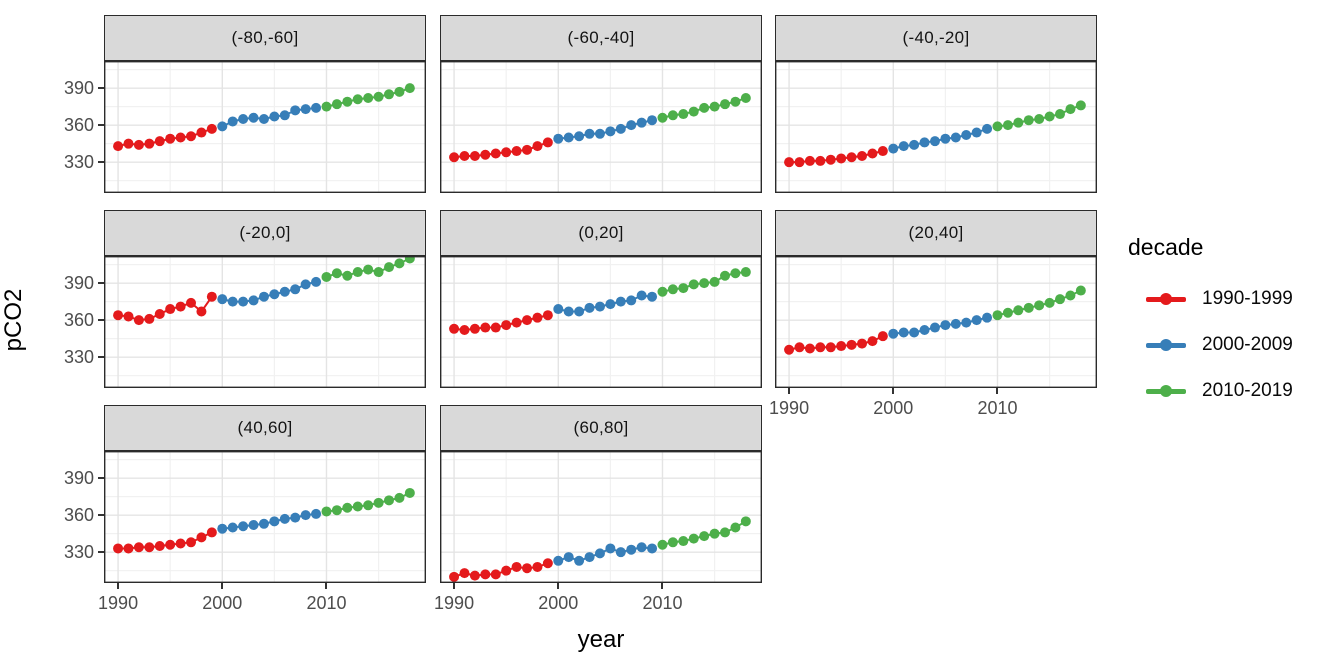  Describe the element at coordinates (78, 357) in the screenshot. I see `y-tick-label: 330` at that location.